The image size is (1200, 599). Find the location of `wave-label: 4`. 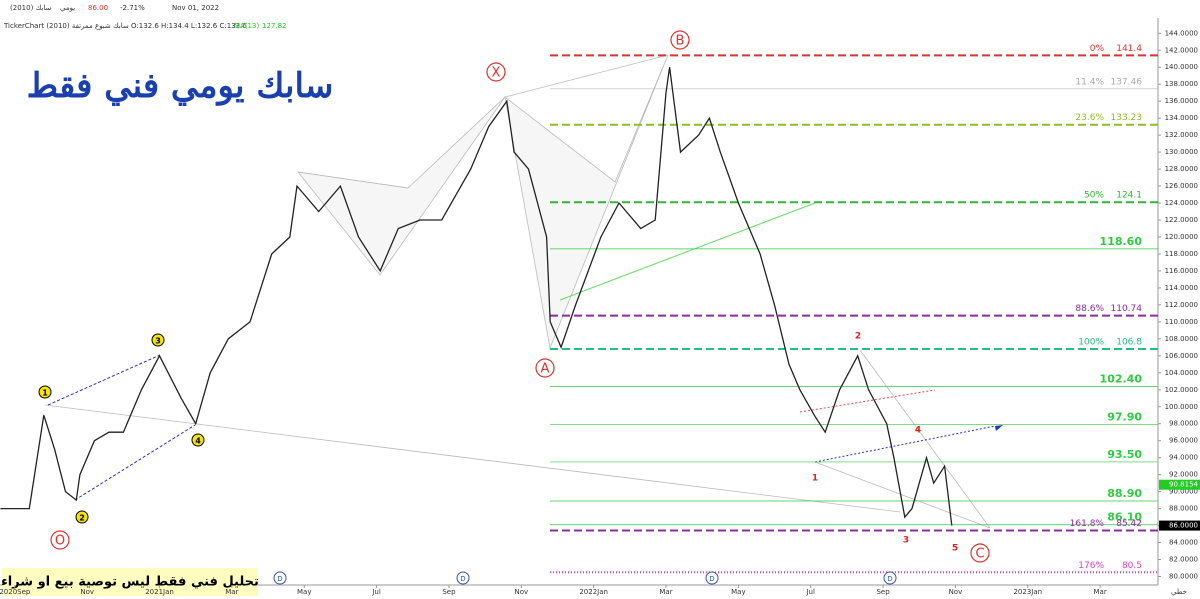

wave-label: 4 is located at coordinates (198, 441).